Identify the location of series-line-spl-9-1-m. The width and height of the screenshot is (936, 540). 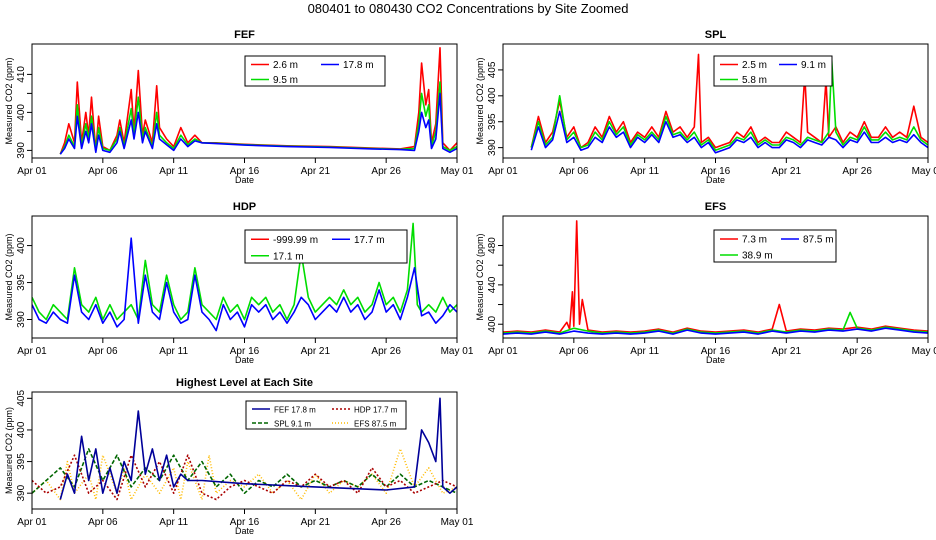
(729, 132).